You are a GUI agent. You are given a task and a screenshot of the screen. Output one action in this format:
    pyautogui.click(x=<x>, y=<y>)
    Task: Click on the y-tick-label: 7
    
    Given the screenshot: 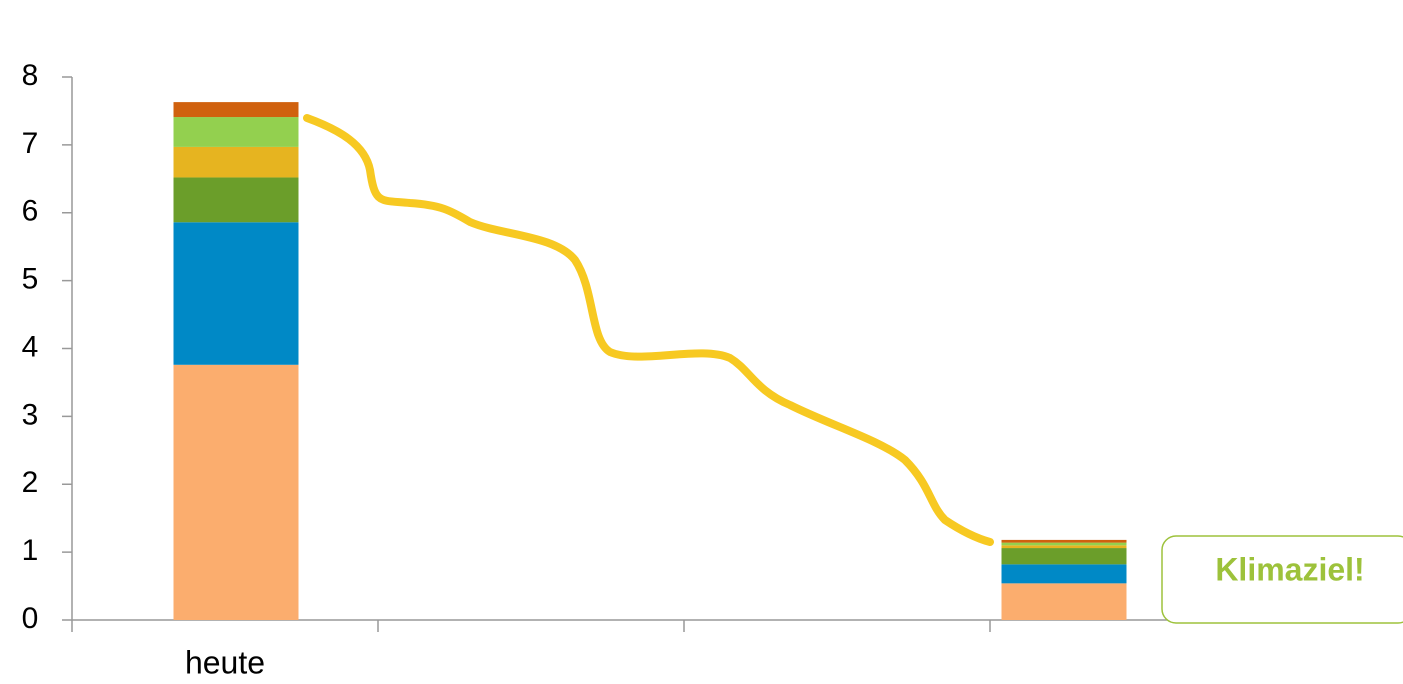 What is the action you would take?
    pyautogui.click(x=30, y=143)
    